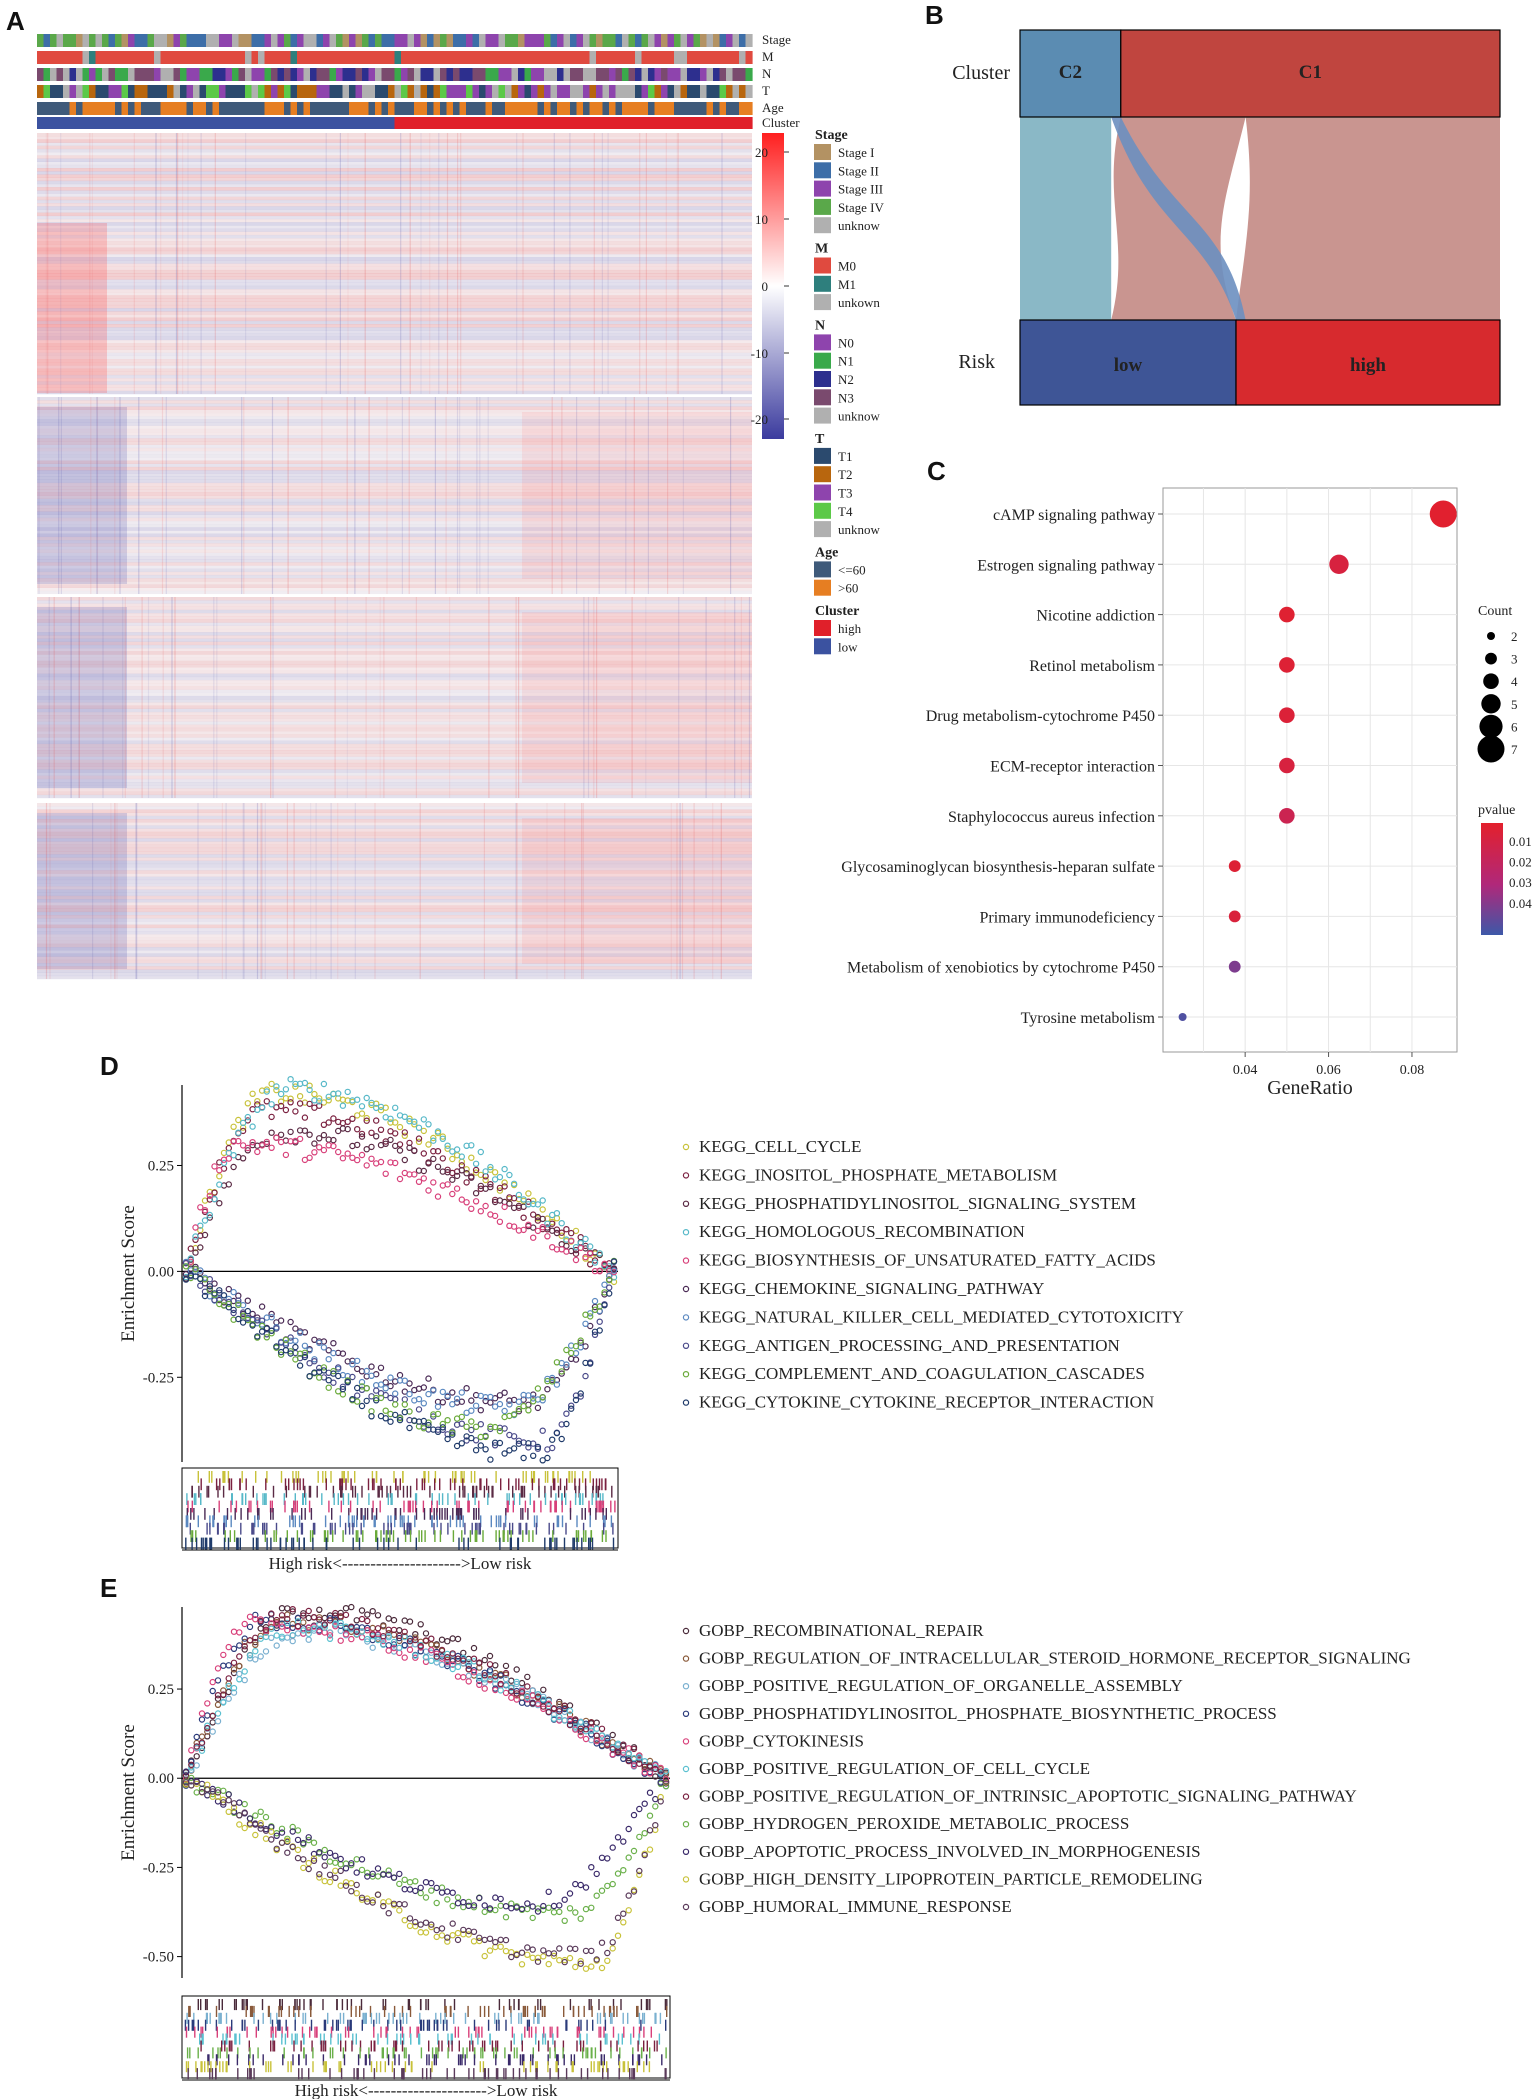  What do you see at coordinates (1182, 1017) in the screenshot?
I see `enrichment-dot` at bounding box center [1182, 1017].